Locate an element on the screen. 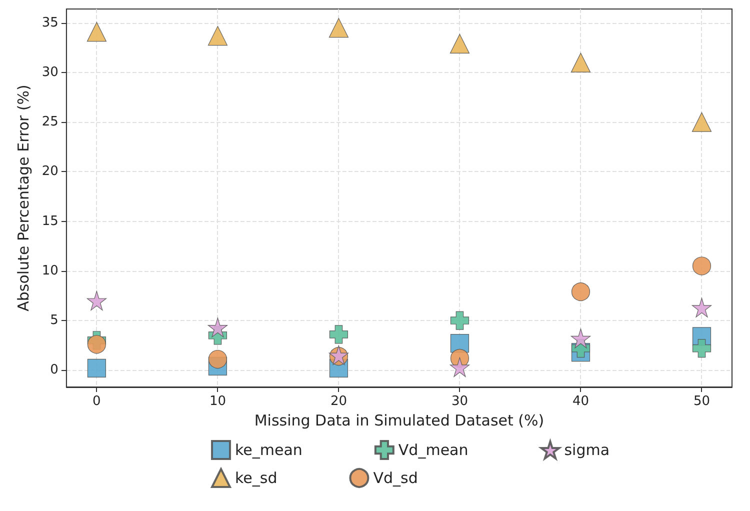 The image size is (750, 511). x-tick-label: 20 is located at coordinates (338, 401).